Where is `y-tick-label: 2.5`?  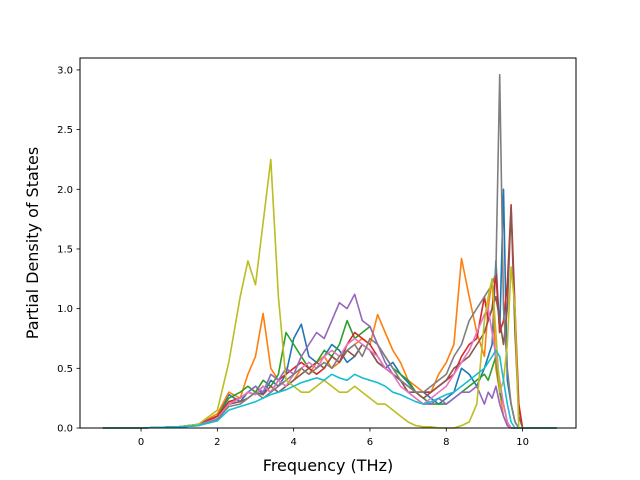
y-tick-label: 2.5 is located at coordinates (65, 130).